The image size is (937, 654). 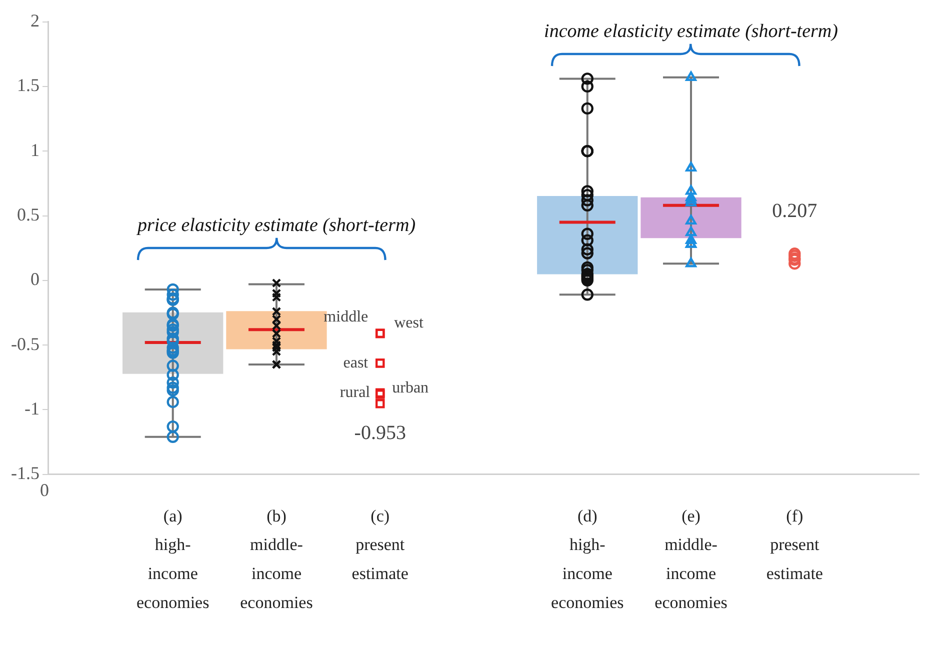 What do you see at coordinates (173, 559) in the screenshot?
I see `x-tick-label: (a) high- income economies` at bounding box center [173, 559].